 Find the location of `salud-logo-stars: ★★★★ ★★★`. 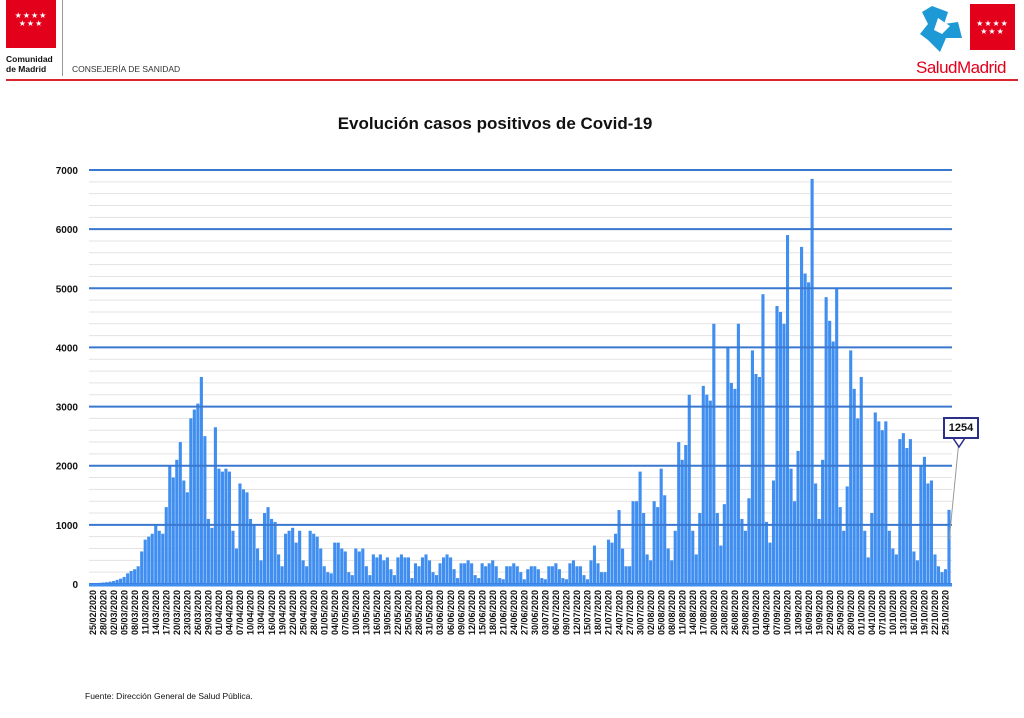

salud-logo-stars: ★★★★ ★★★ is located at coordinates (992, 27).